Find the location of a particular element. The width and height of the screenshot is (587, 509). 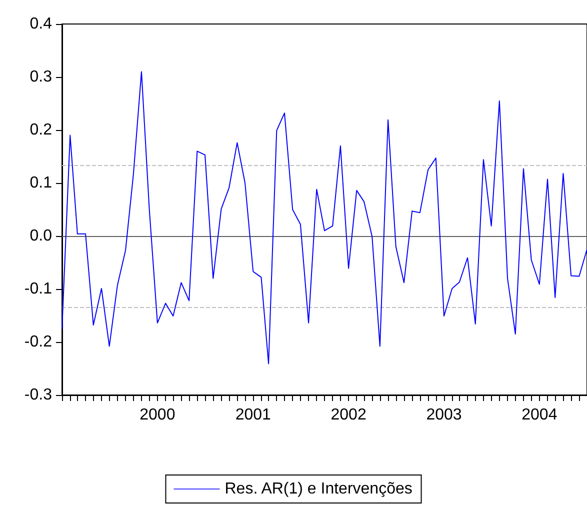

y-tick-label: -0.1 is located at coordinates (38, 289).